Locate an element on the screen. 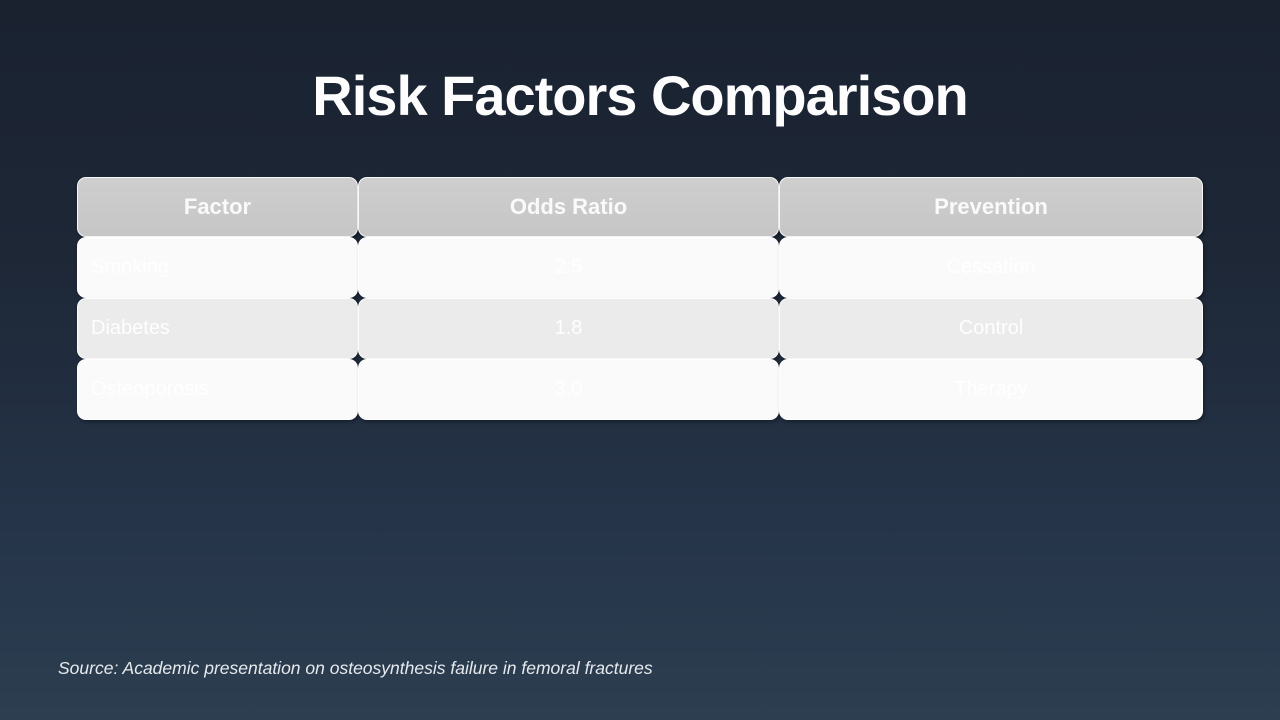 The width and height of the screenshot is (1280, 720). cell-odds-smoking: 2.5 is located at coordinates (568, 267).